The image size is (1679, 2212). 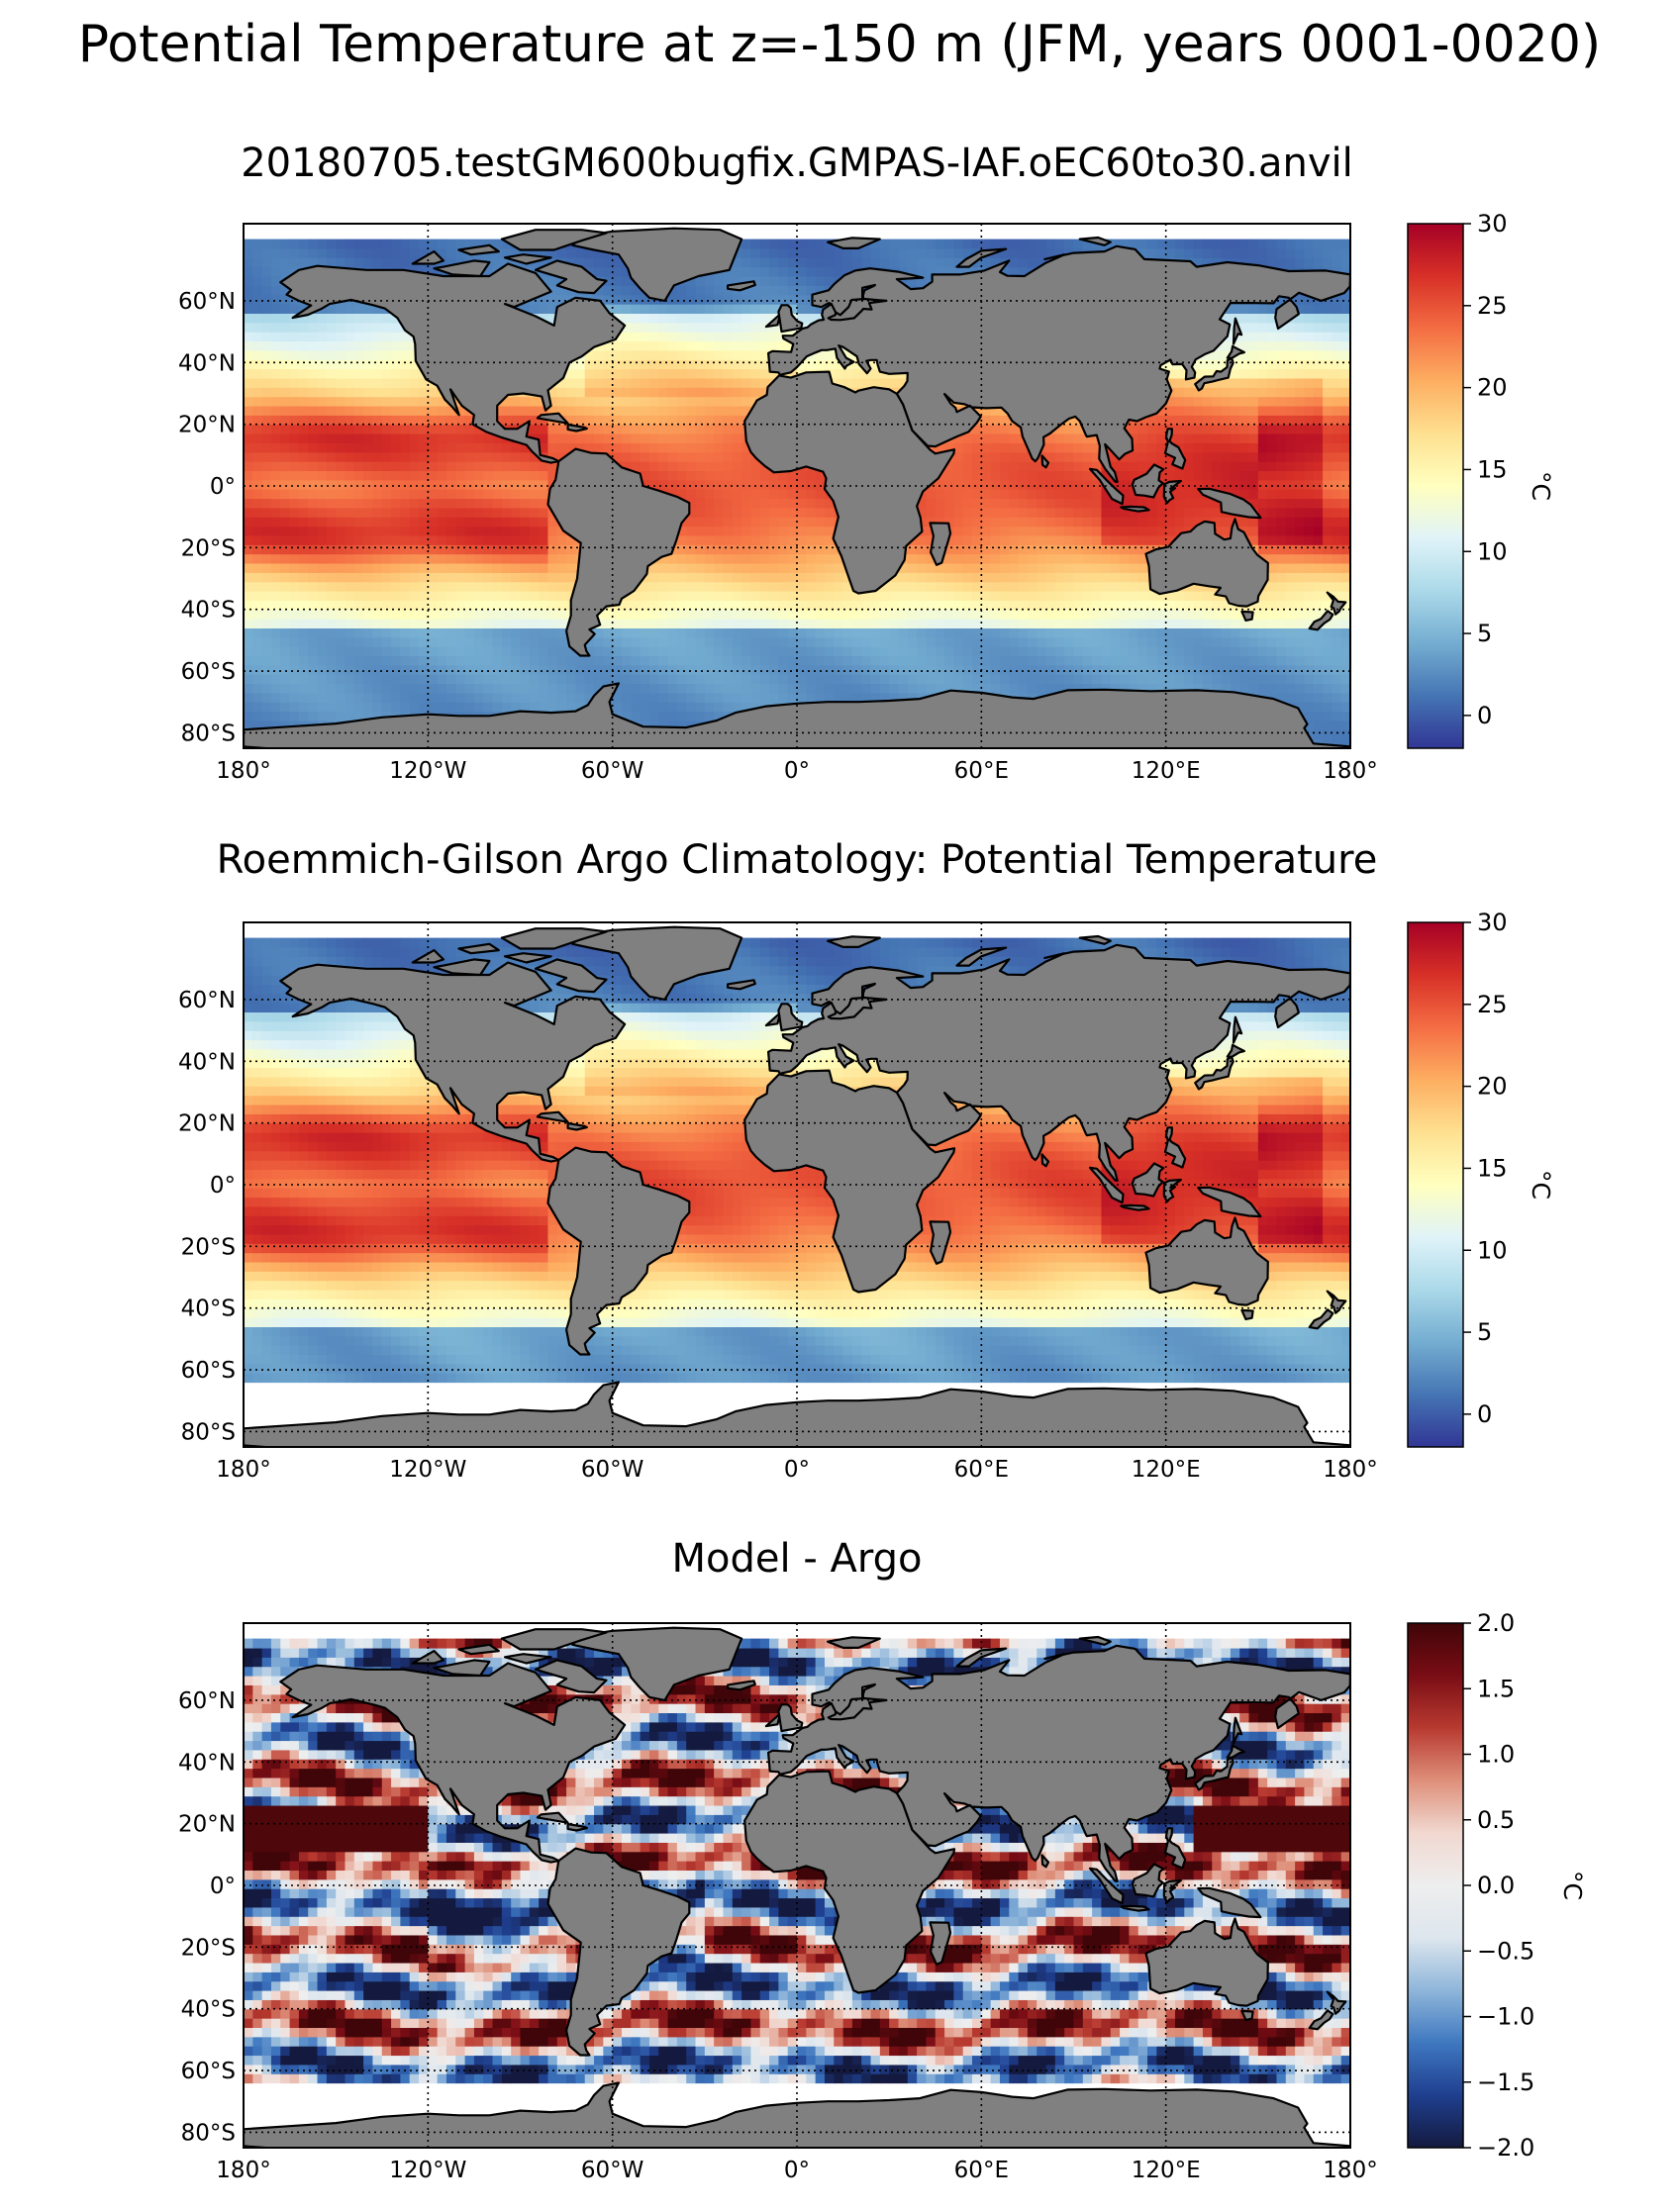 What do you see at coordinates (1496, 1820) in the screenshot?
I see `colorbar-tick-label: 0.5` at bounding box center [1496, 1820].